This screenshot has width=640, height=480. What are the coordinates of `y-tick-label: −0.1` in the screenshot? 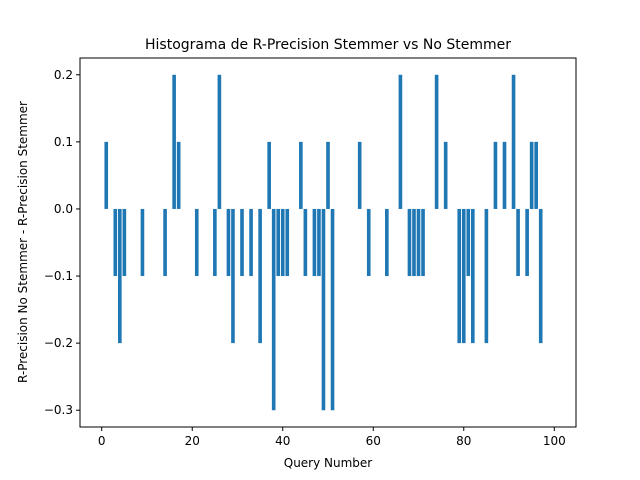 It's located at (58, 276).